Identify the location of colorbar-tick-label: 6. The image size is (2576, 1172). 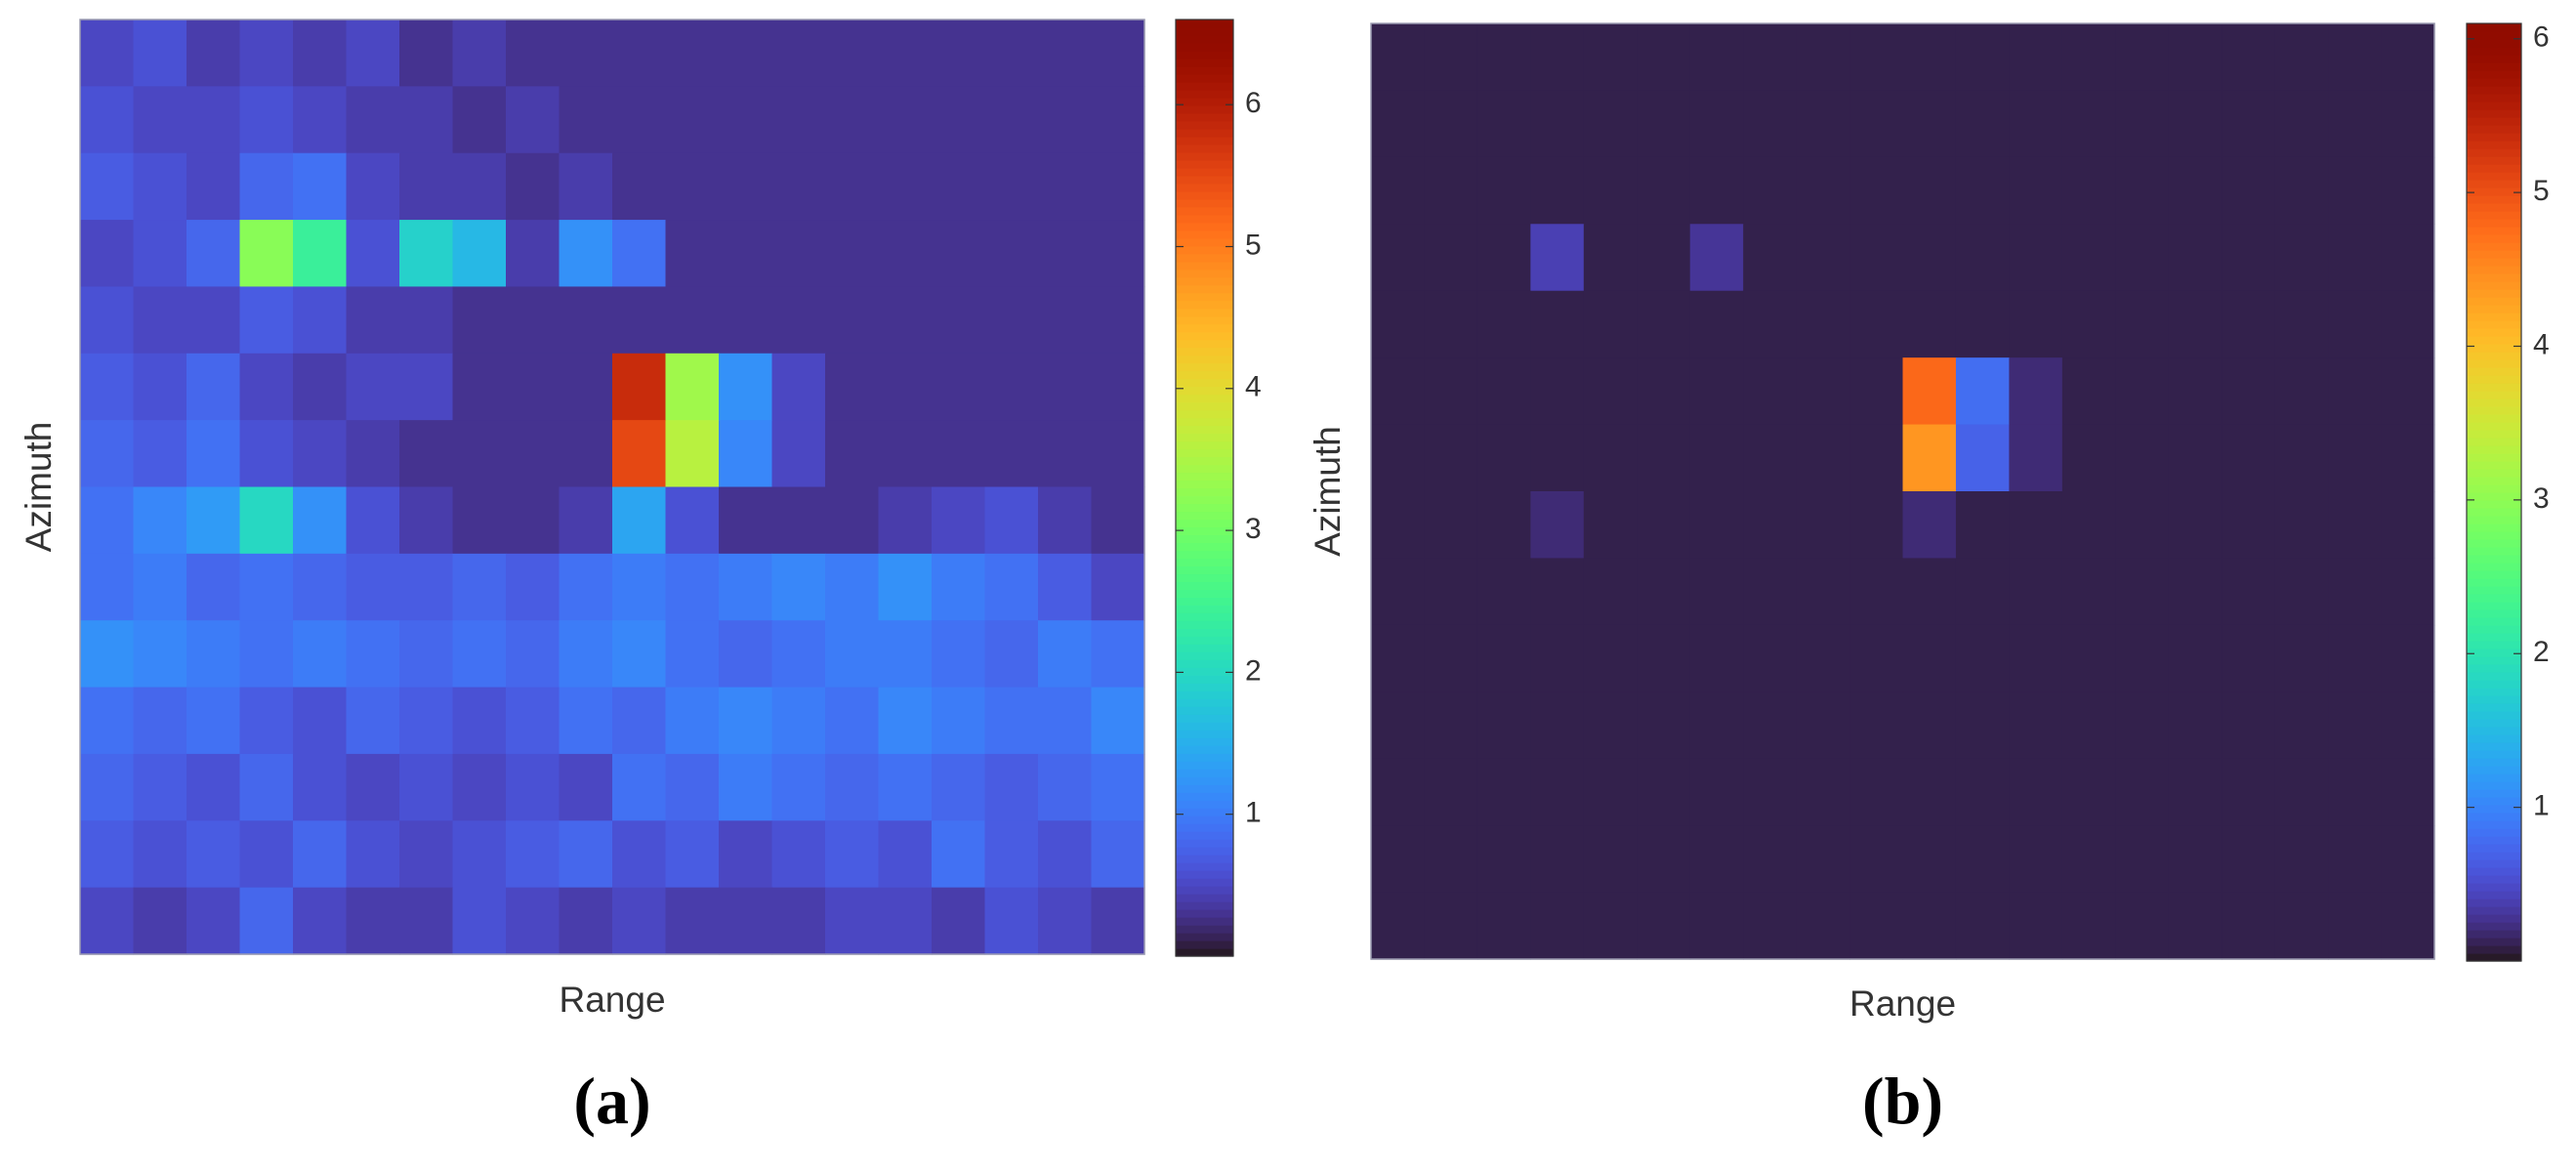
(2541, 37).